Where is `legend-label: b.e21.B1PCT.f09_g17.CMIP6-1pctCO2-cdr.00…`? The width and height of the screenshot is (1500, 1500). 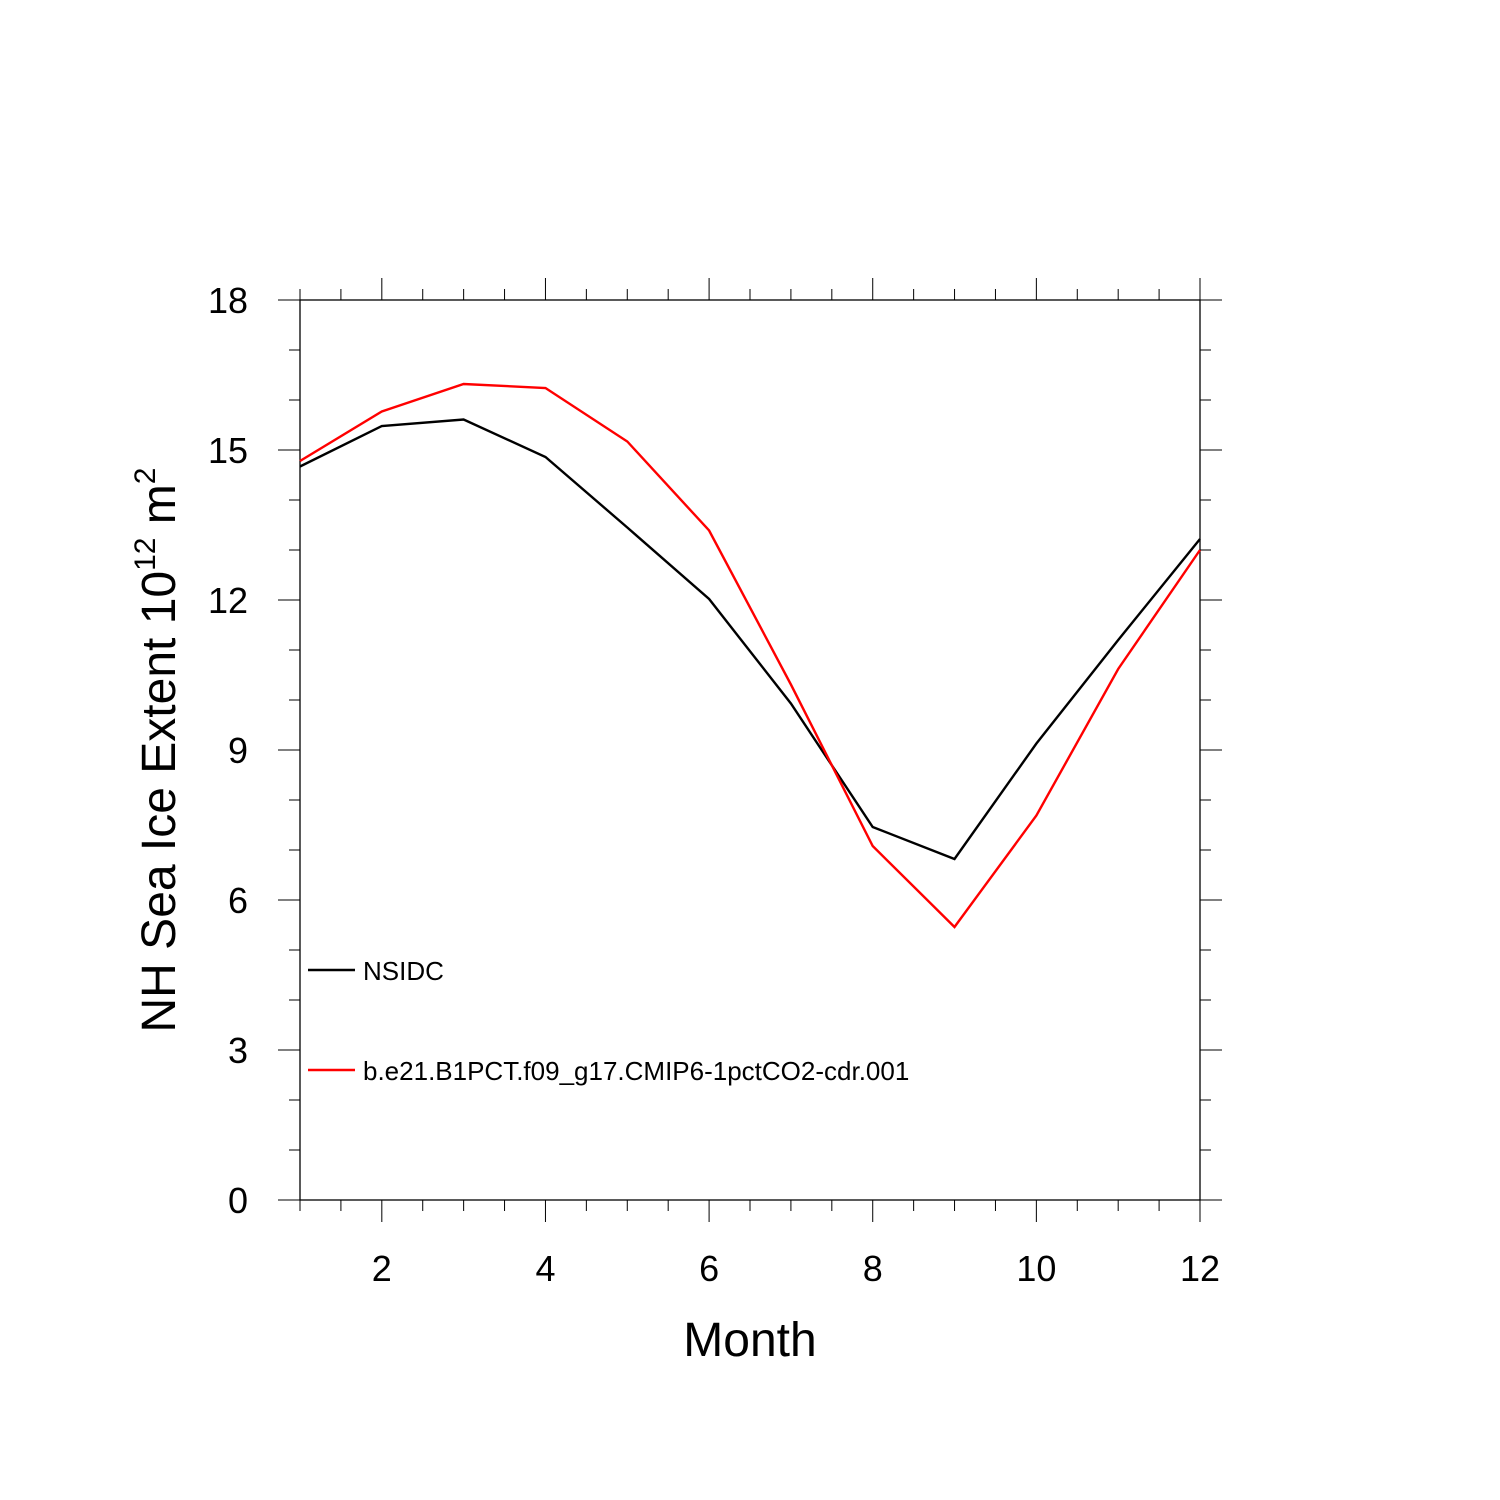 legend-label: b.e21.B1PCT.f09_g17.CMIP6-1pctCO2-cdr.00… is located at coordinates (636, 1071).